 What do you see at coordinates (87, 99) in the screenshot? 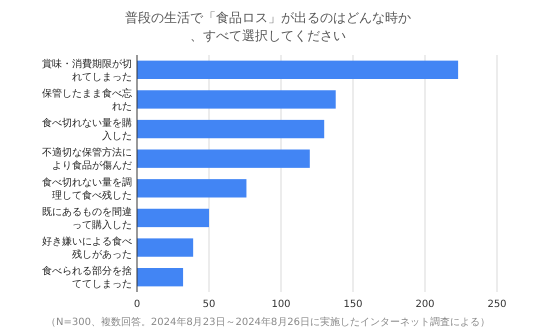
I see `y-tick-label: 保管したまま食べ忘れた` at bounding box center [87, 99].